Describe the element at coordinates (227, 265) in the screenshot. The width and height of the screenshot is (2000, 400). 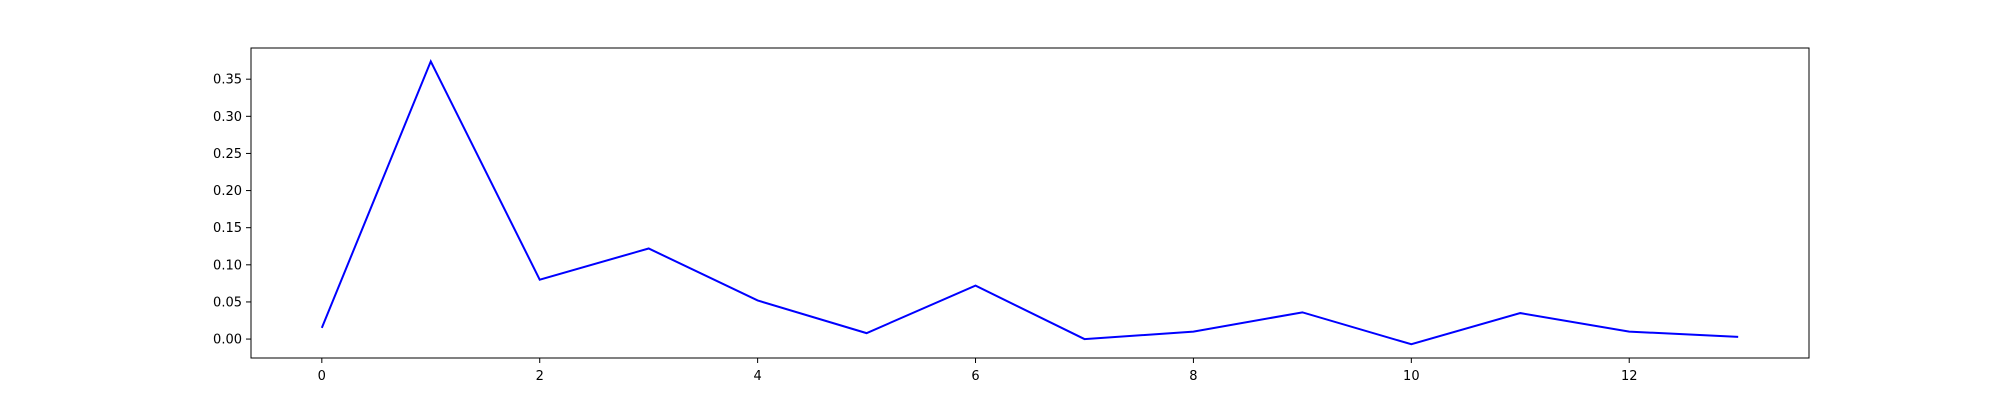
I see `y-tick-label: 0.10` at that location.